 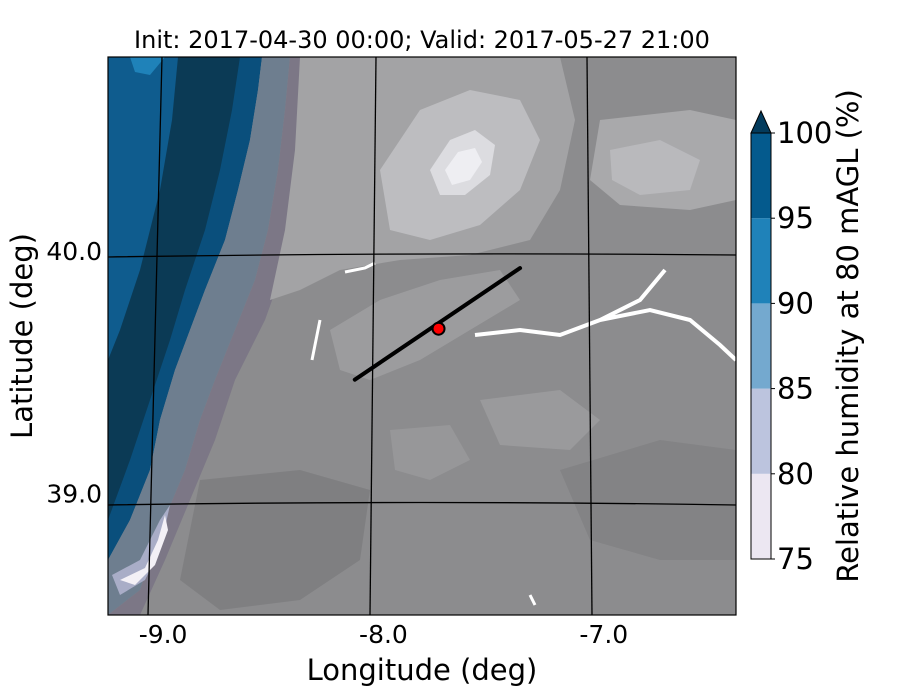 What do you see at coordinates (795, 218) in the screenshot?
I see `colorbar-tick-label: 95` at bounding box center [795, 218].